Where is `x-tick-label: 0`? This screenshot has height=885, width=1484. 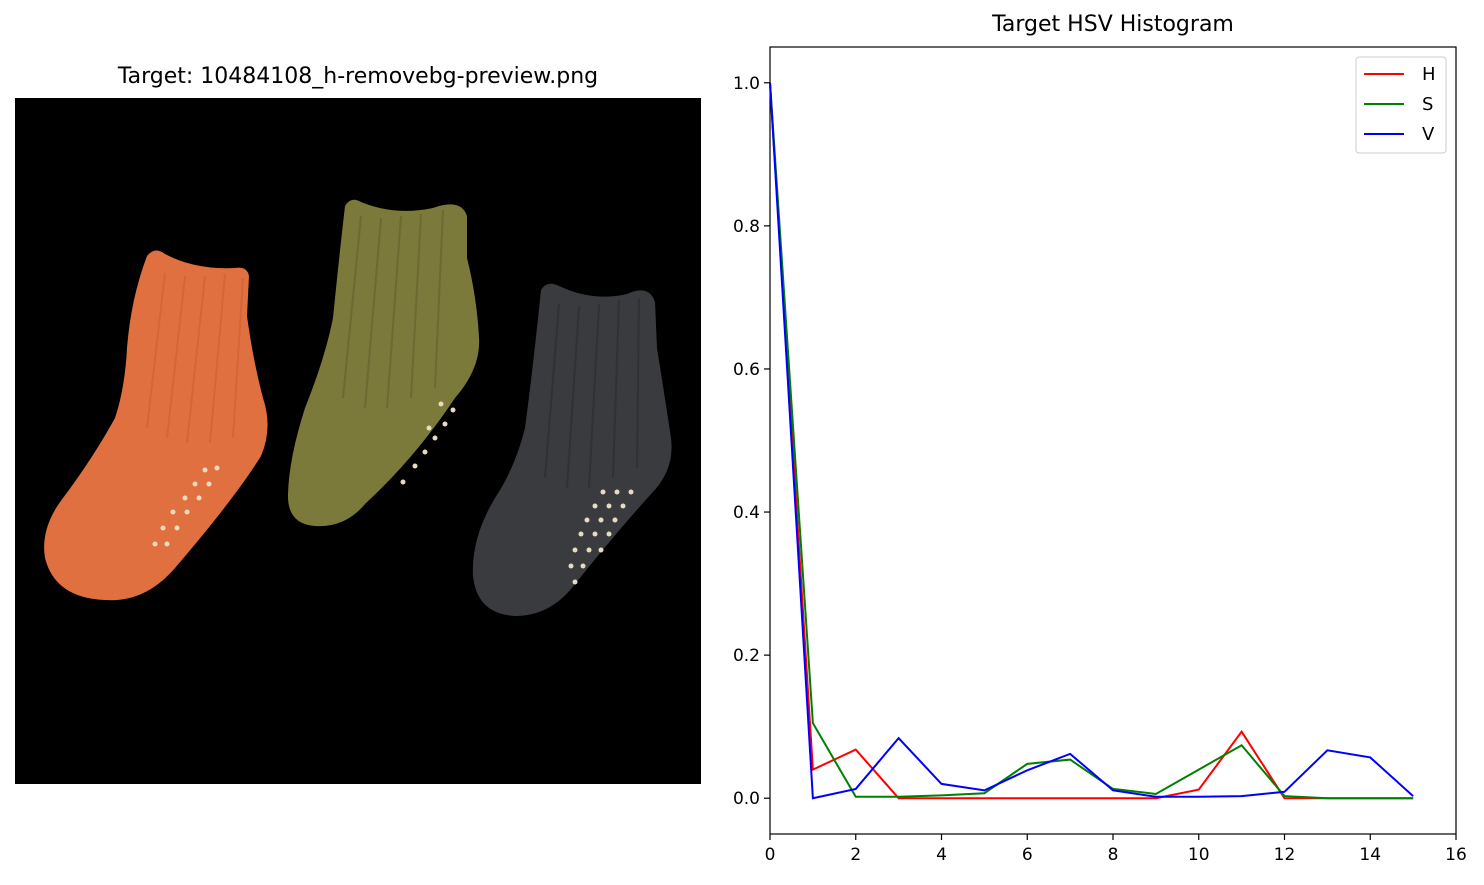 x-tick-label: 0 is located at coordinates (770, 855).